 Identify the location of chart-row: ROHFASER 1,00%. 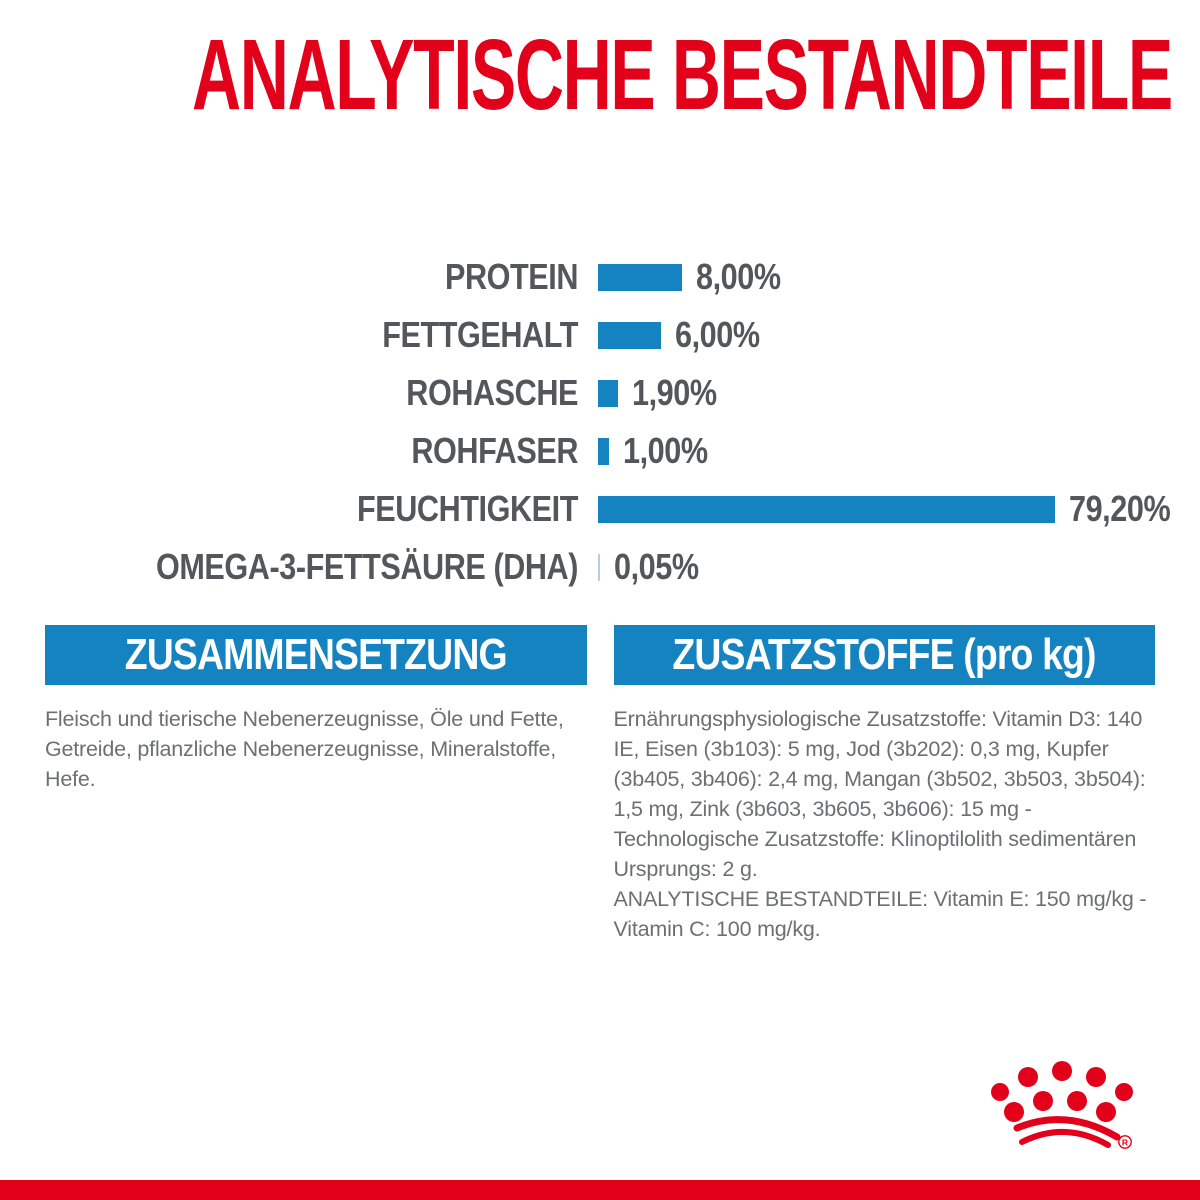
(600, 451).